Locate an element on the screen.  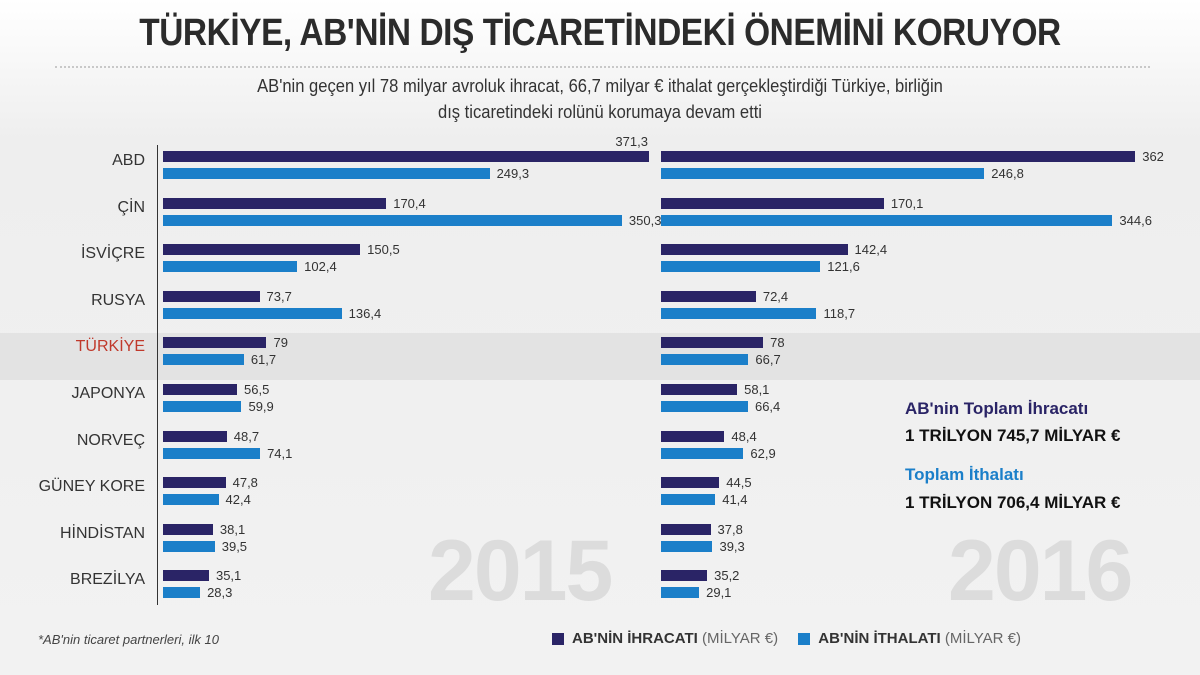
total-import-value: 1 TRİLYON 706,4 MİLYAR € is located at coordinates (1013, 502).